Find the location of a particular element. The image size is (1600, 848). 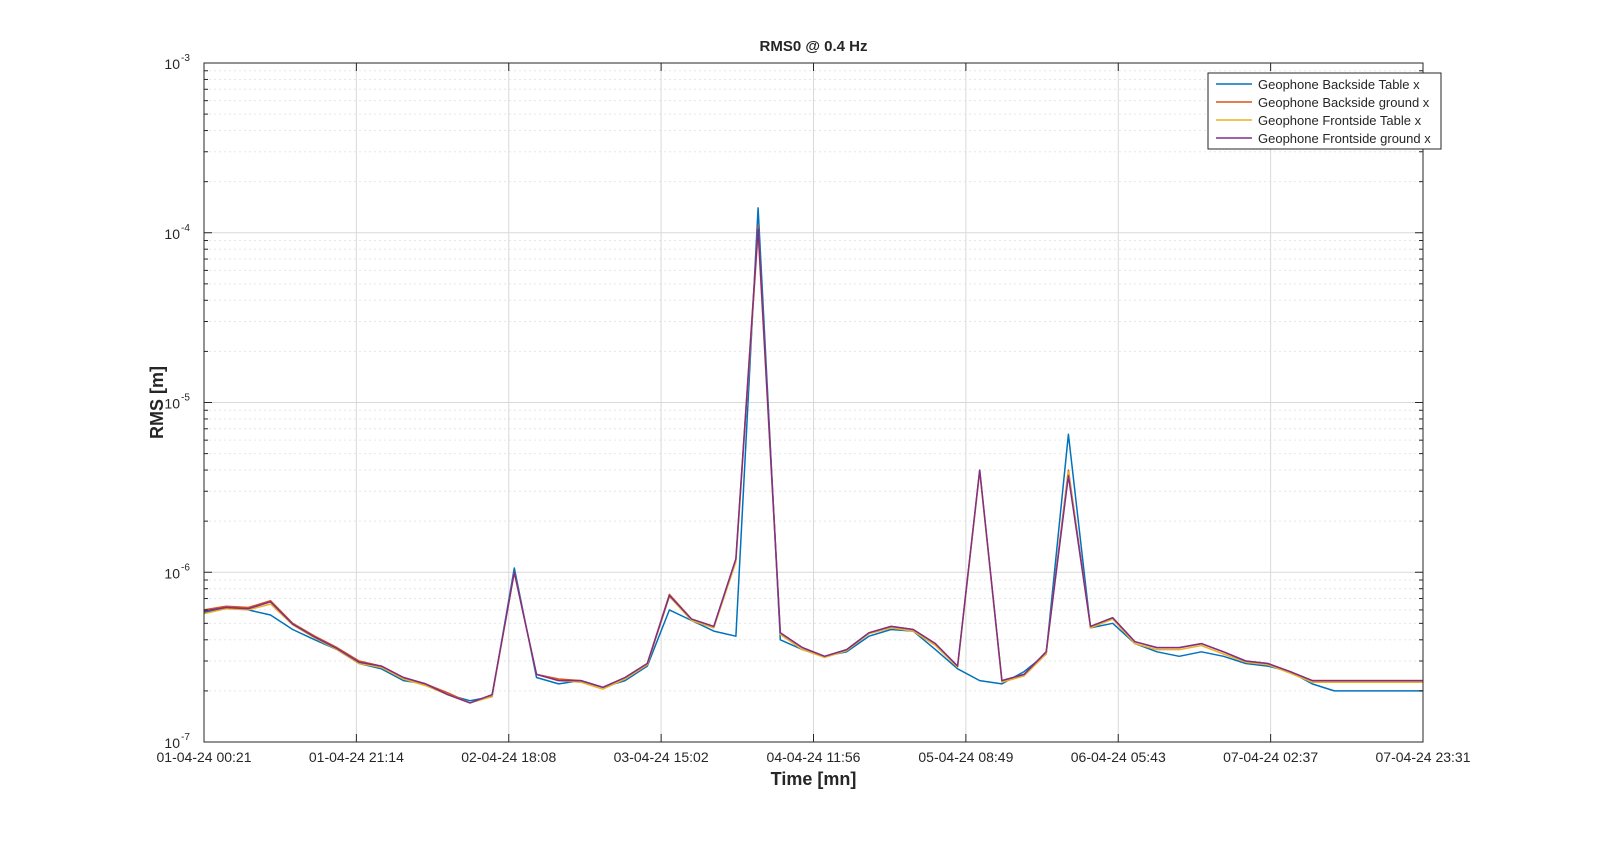

chart-title: RMS0 @ 0.4 Hz is located at coordinates (814, 46).